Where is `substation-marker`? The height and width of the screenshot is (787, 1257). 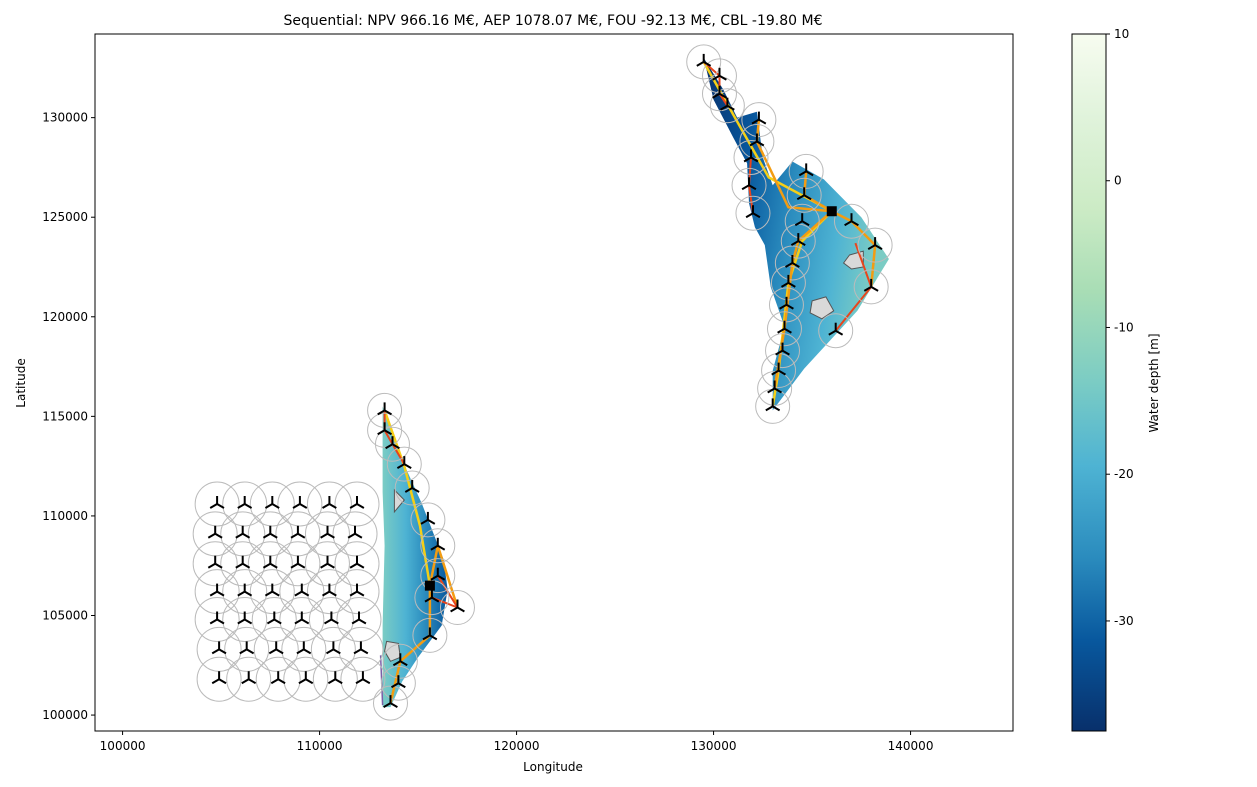 substation-marker is located at coordinates (831, 211).